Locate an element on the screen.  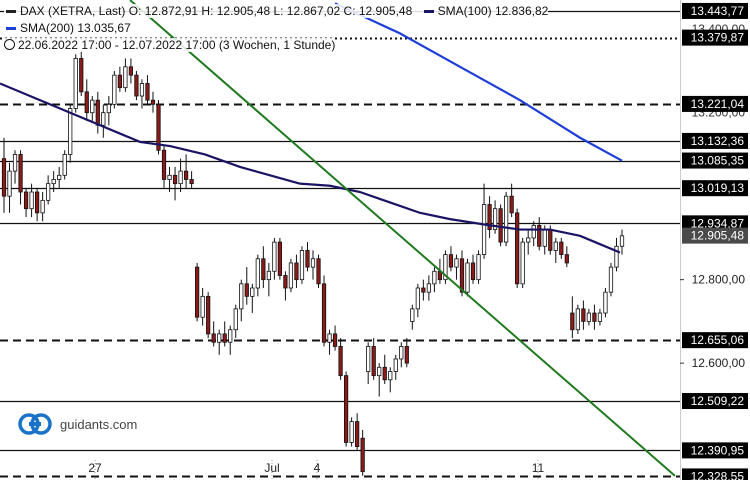
clock-icon is located at coordinates (9, 44).